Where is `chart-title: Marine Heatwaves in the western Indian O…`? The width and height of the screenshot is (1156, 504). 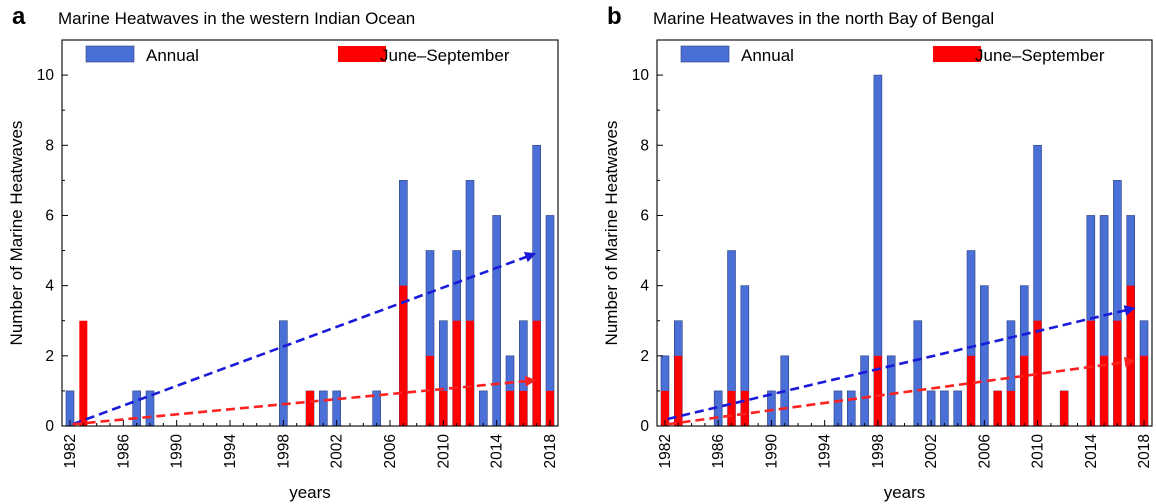 chart-title: Marine Heatwaves in the western Indian O… is located at coordinates (236, 18).